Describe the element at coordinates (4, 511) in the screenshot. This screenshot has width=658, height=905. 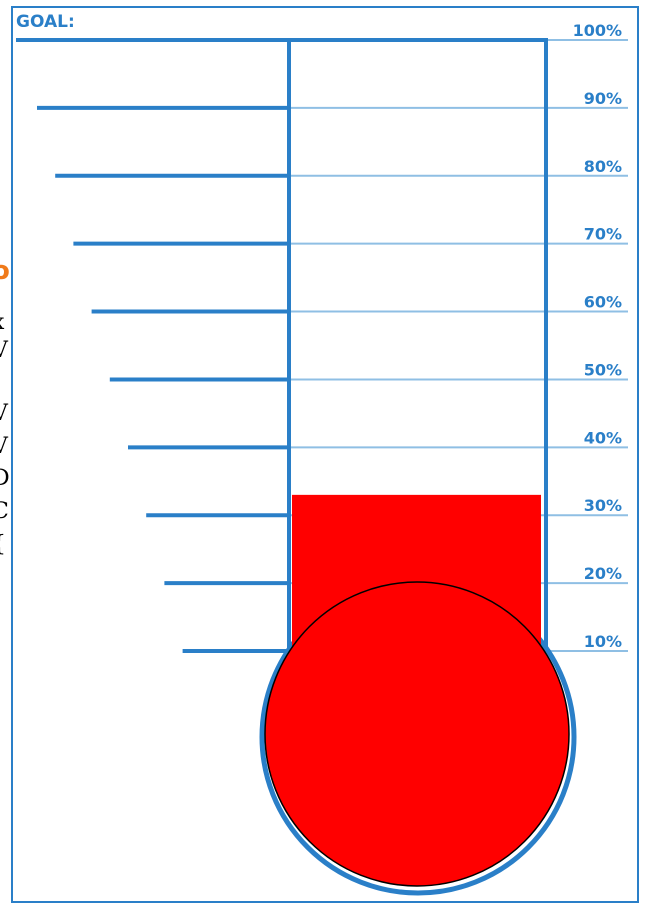
I see `cropped-fragment: C` at that location.